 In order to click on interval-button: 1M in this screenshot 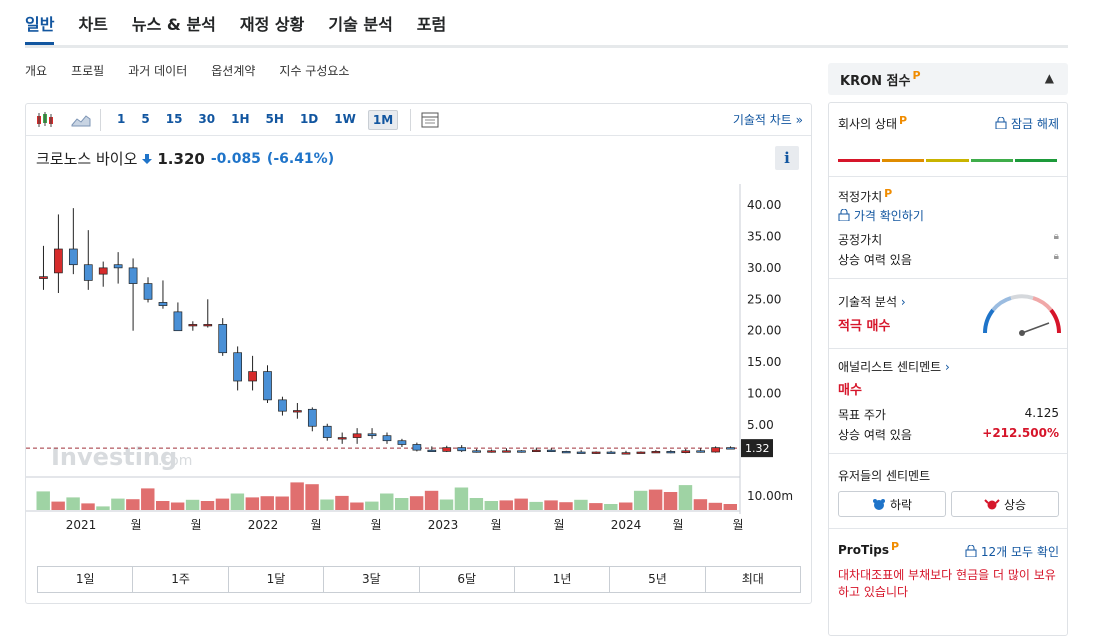, I will do `click(383, 119)`.